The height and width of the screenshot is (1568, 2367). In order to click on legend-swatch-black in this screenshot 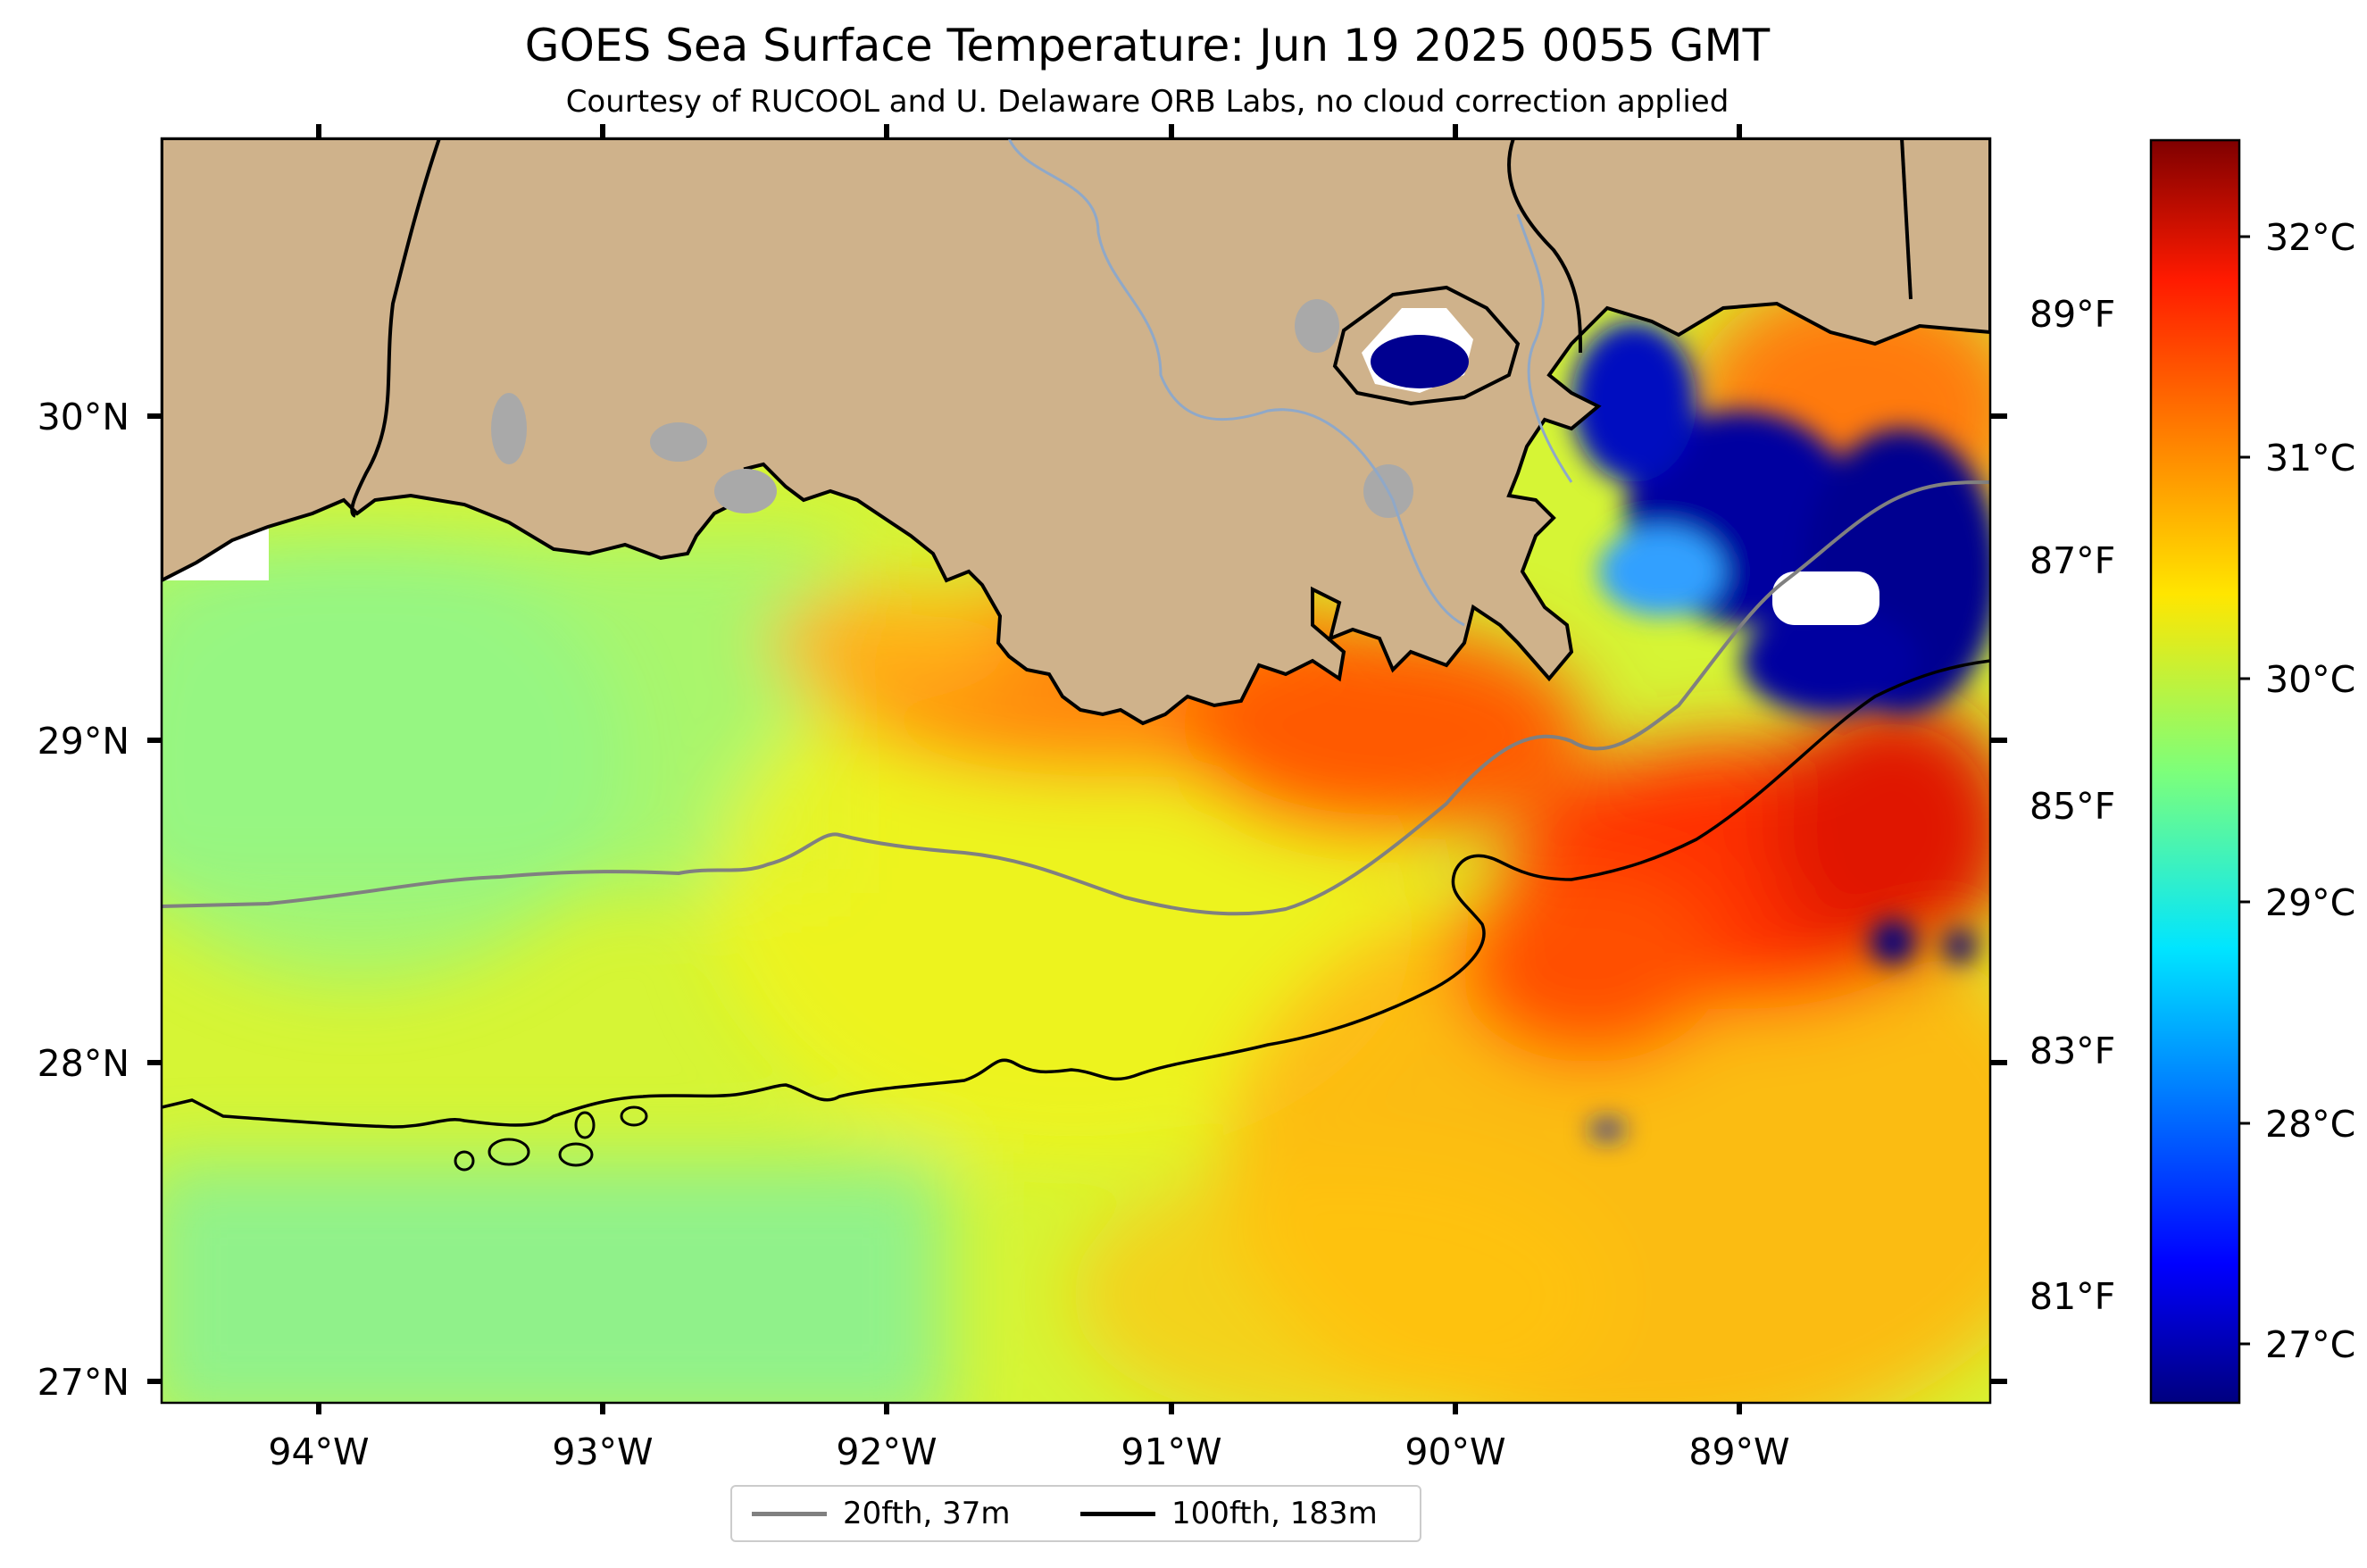, I will do `click(1117, 1513)`.